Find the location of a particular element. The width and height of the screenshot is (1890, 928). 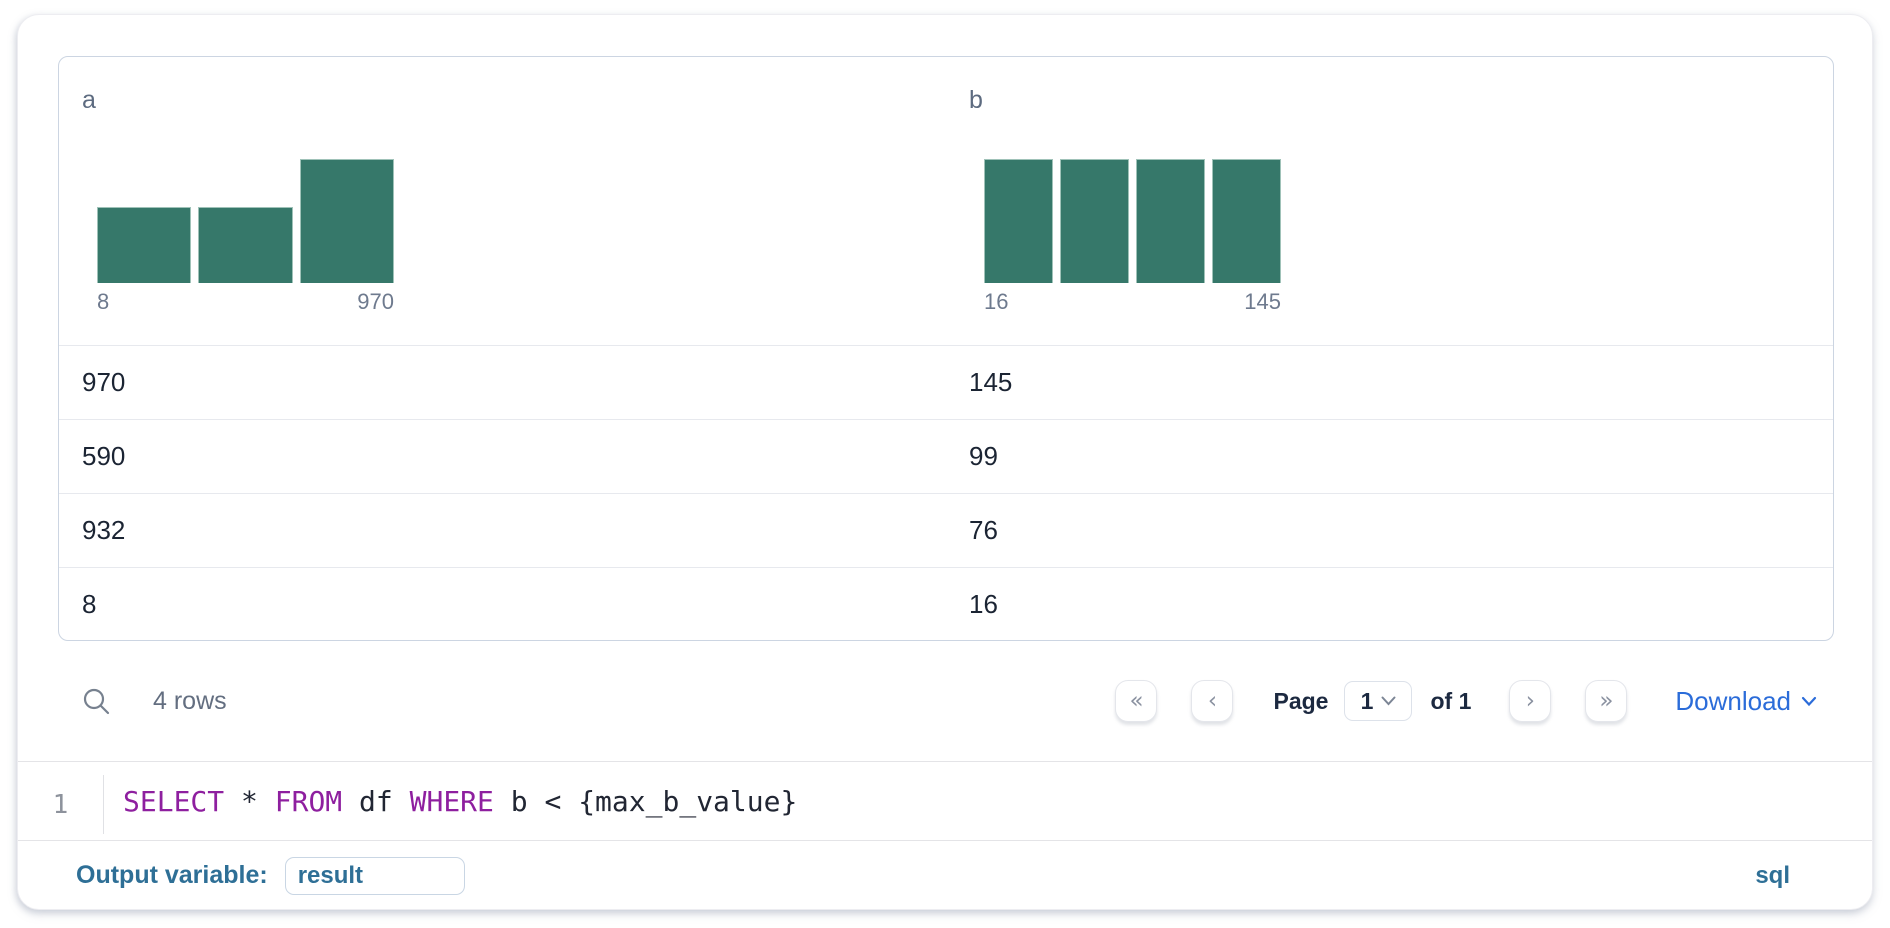

sql-token-keyword: SELECT is located at coordinates (174, 801).